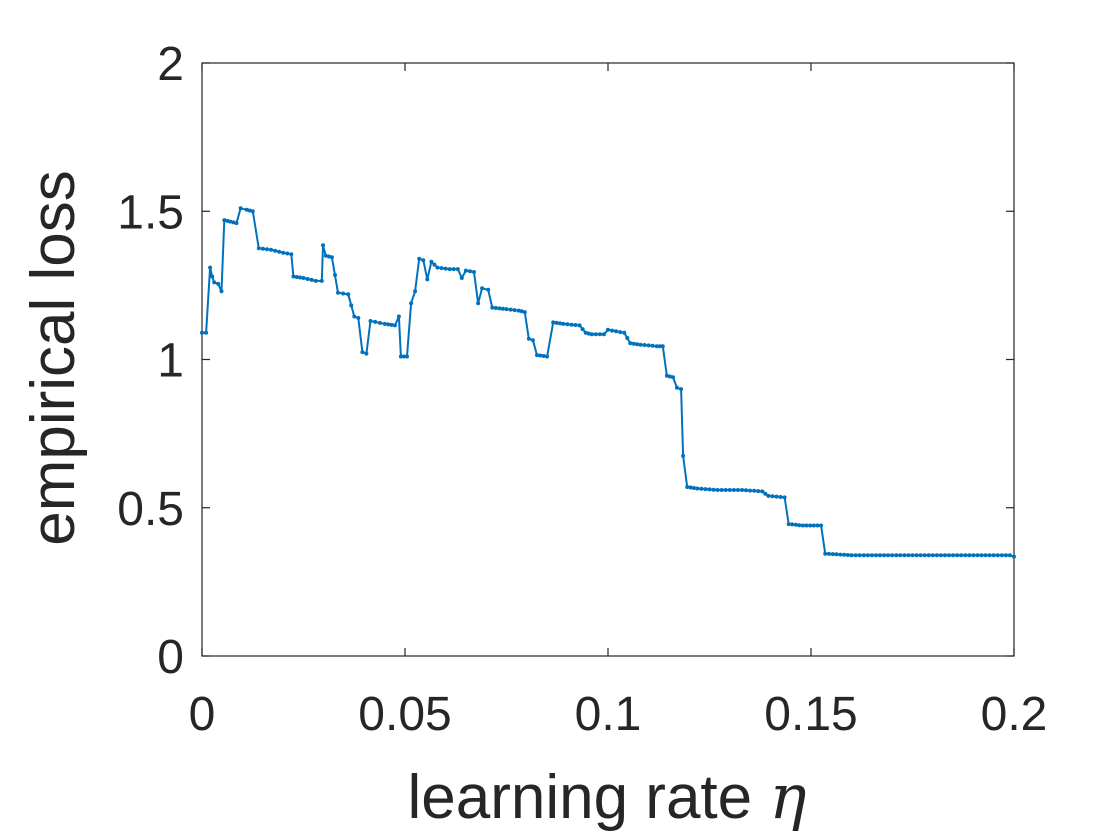  Describe the element at coordinates (810, 714) in the screenshot. I see `x-tick-label: 0.15` at that location.